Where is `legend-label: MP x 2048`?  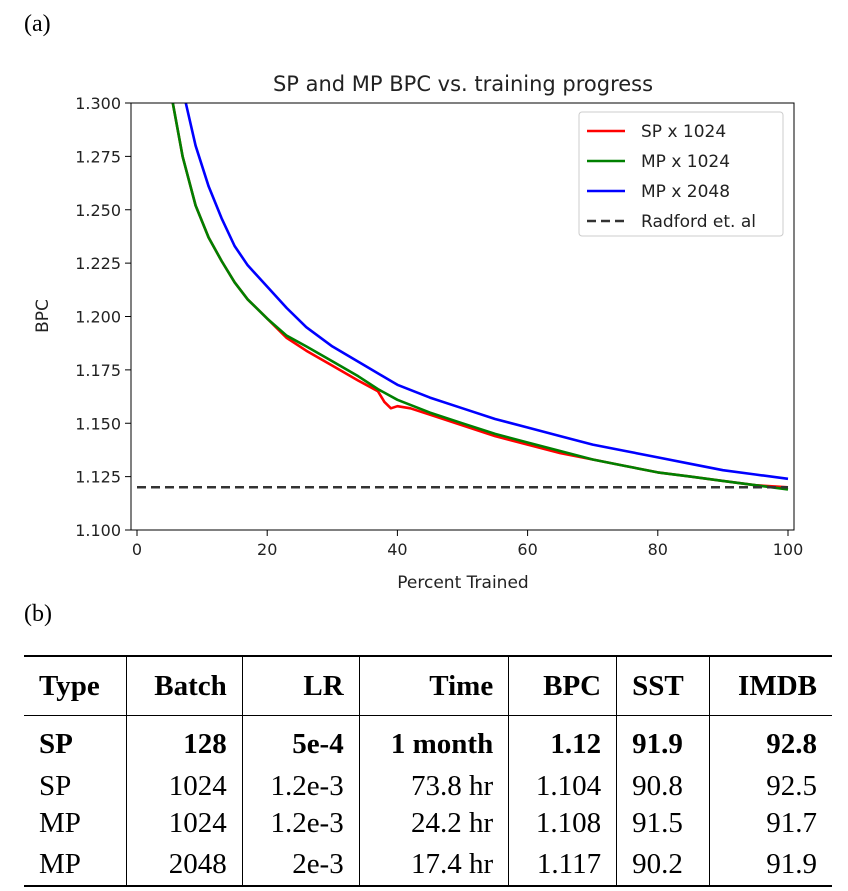
legend-label: MP x 2048 is located at coordinates (685, 192).